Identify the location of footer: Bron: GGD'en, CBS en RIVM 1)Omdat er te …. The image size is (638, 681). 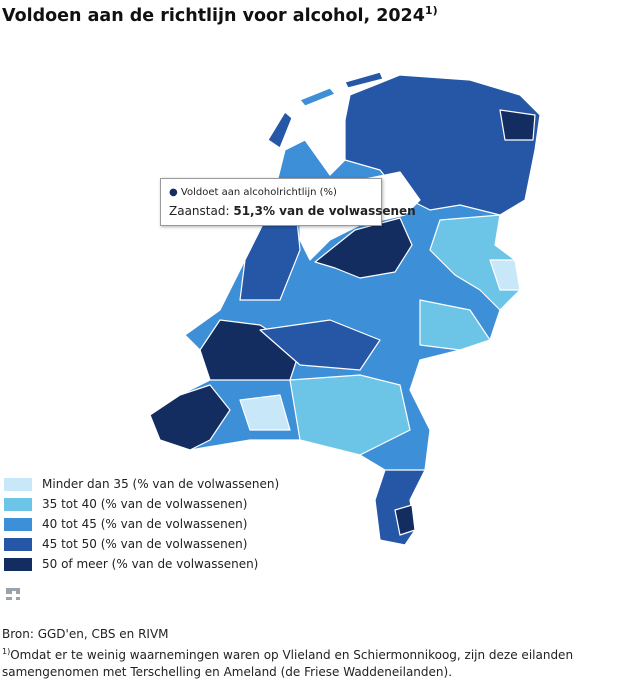
(320, 653).